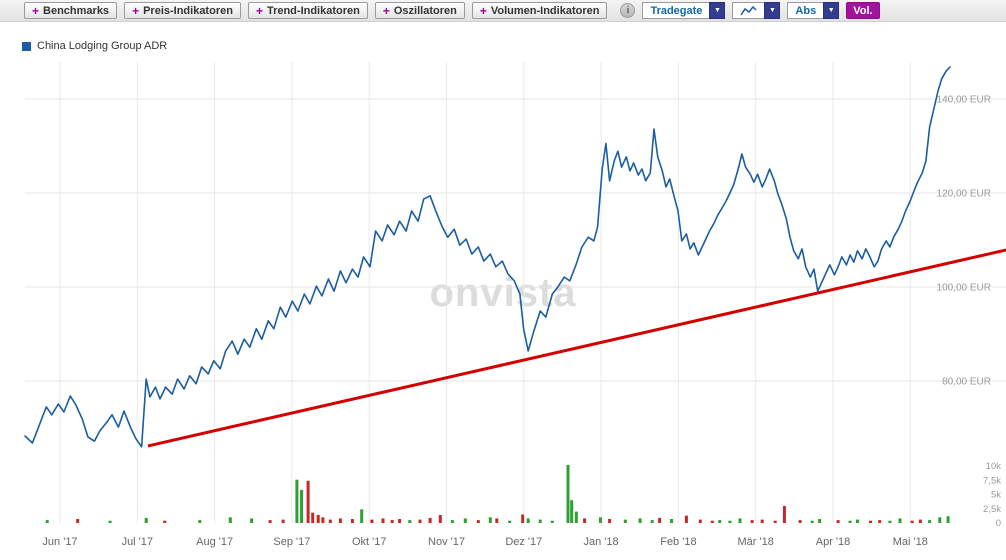 This screenshot has width=1006, height=560. I want to click on chart-type-select: ▼, so click(756, 10).